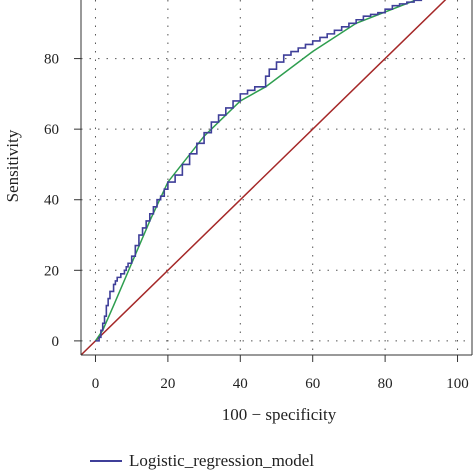 The height and width of the screenshot is (474, 474). What do you see at coordinates (279, 414) in the screenshot?
I see `x-axis-title: 100 − specificity` at bounding box center [279, 414].